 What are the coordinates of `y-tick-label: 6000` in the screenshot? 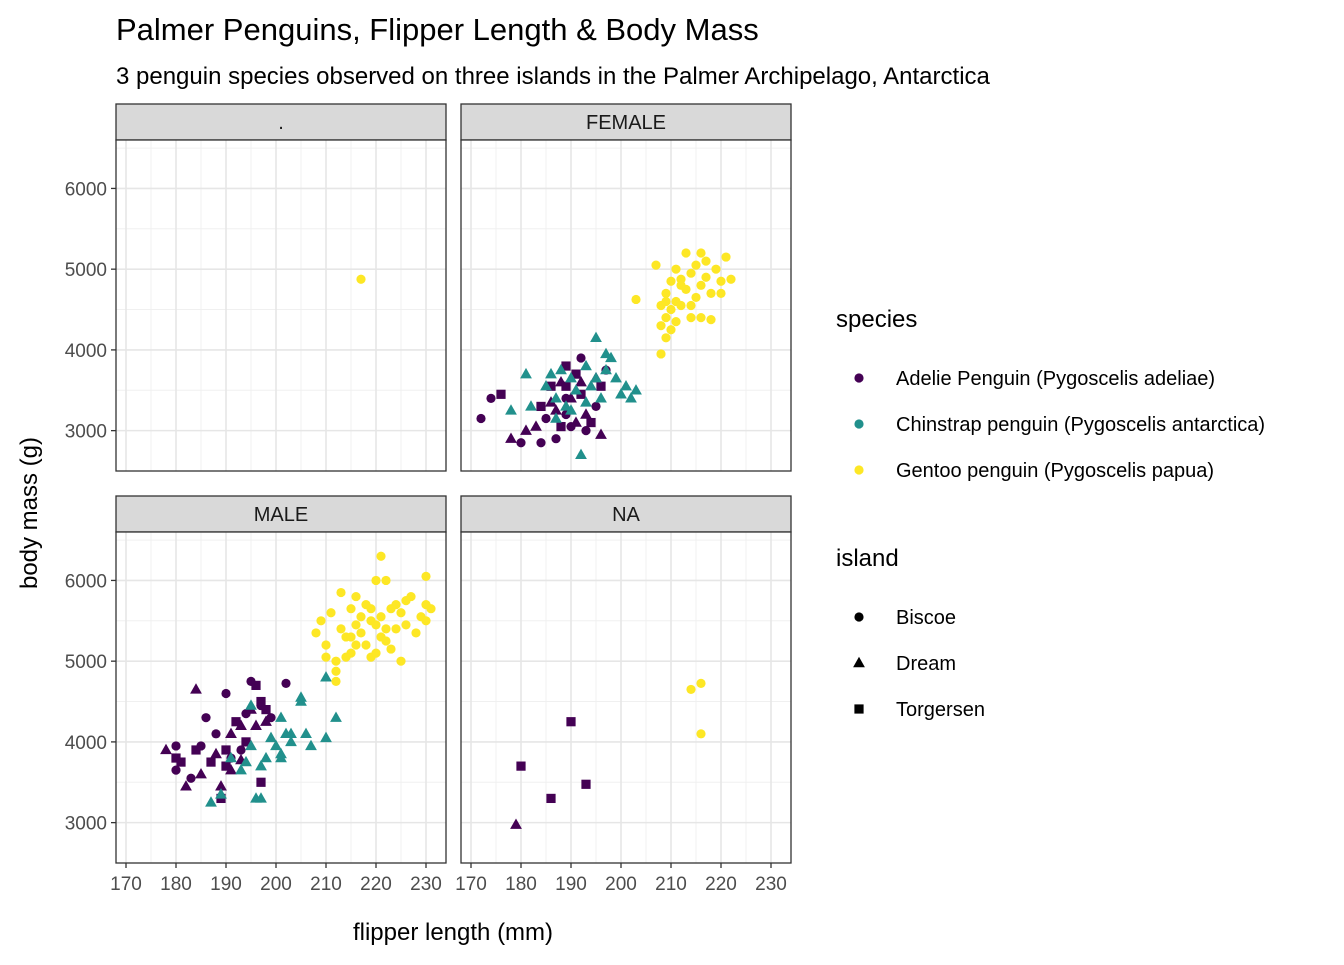 It's located at (86, 581).